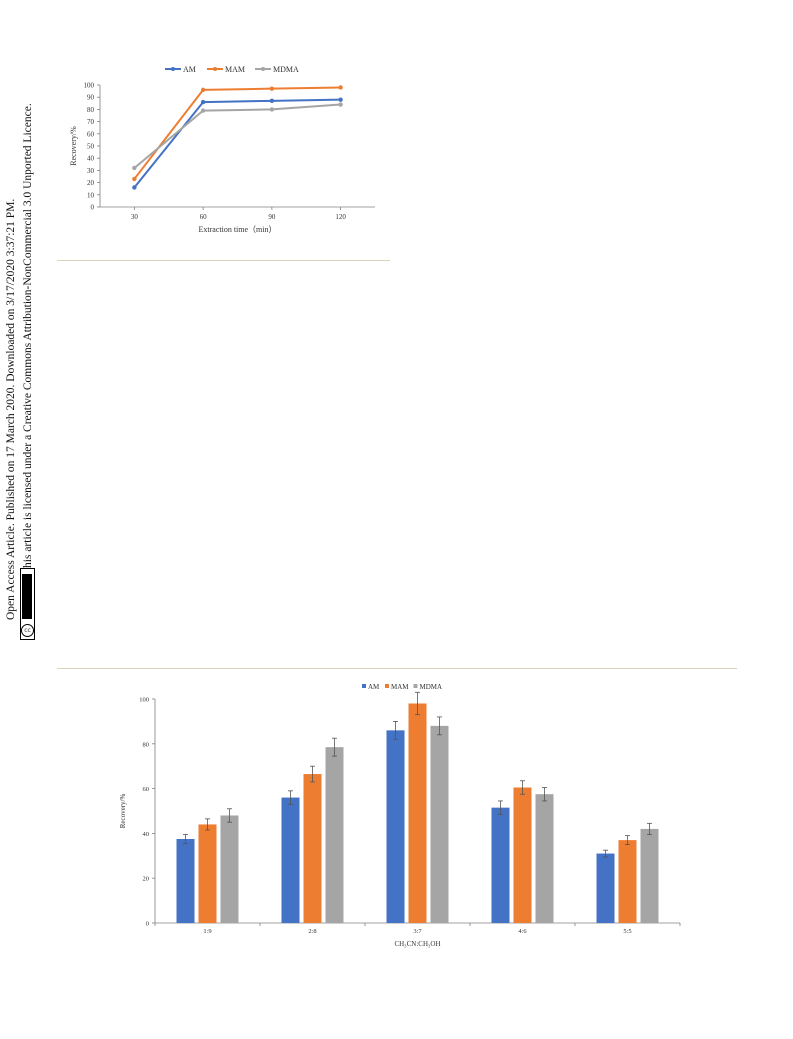 The image size is (793, 1039). Describe the element at coordinates (223, 260) in the screenshot. I see `figure-divider-top` at that location.